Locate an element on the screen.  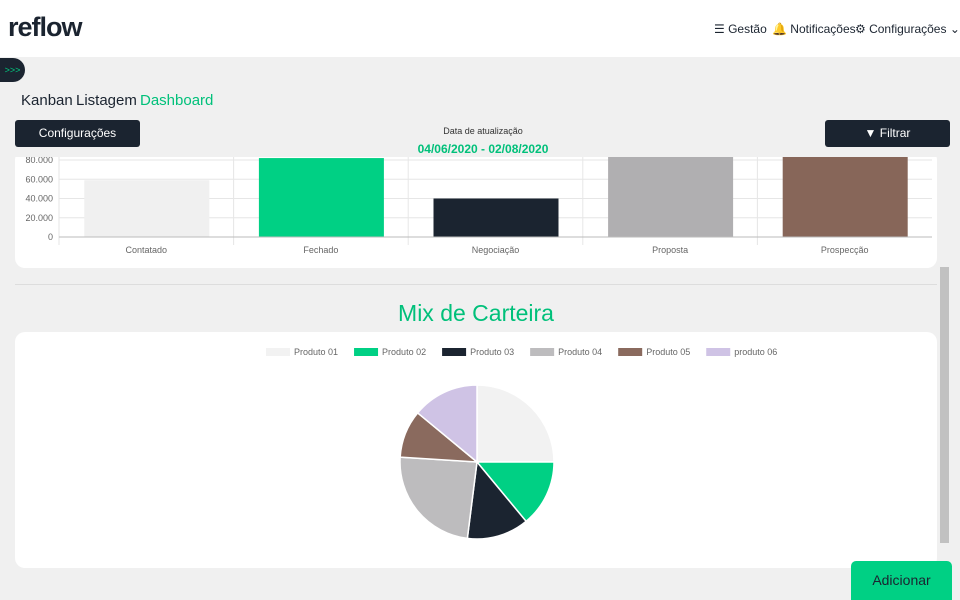
x-tick-label: Fechado is located at coordinates (320, 250).